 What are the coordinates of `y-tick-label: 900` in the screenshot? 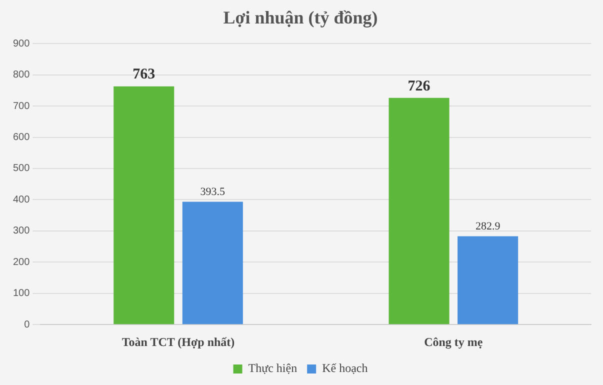 It's located at (21, 44).